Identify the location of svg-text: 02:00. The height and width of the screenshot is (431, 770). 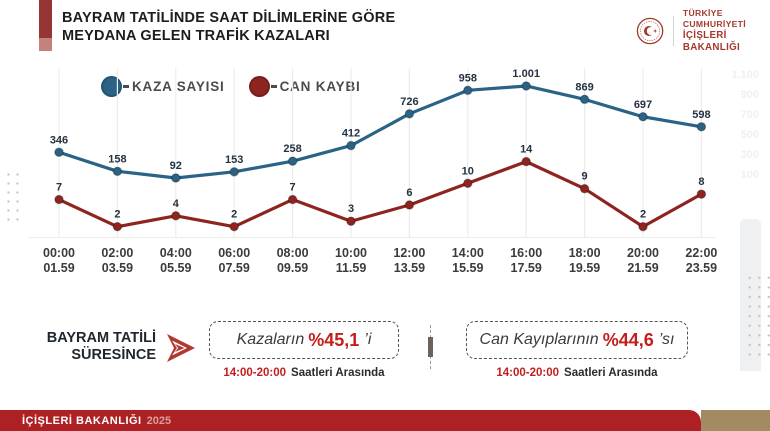
(117, 253).